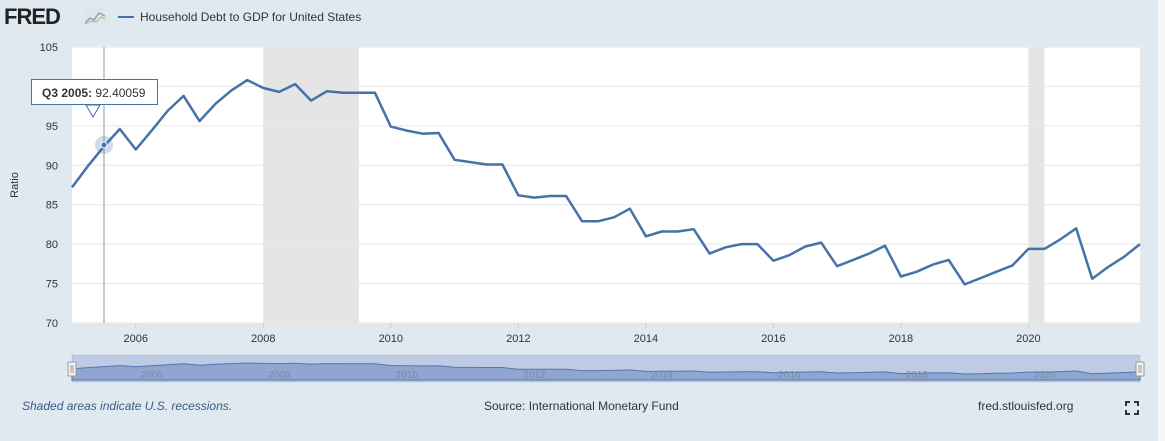 This screenshot has height=441, width=1165. Describe the element at coordinates (52, 166) in the screenshot. I see `y-tick-label: 90` at that location.